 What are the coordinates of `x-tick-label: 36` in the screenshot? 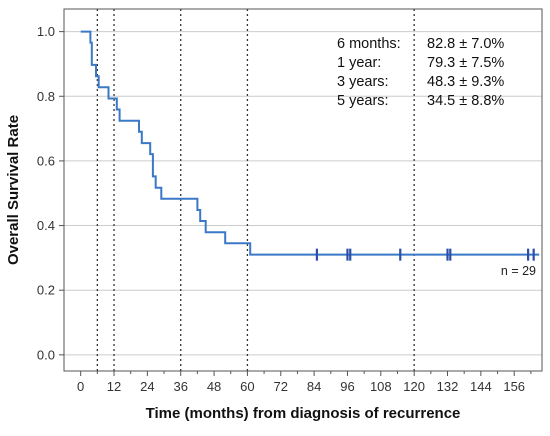 It's located at (180, 386).